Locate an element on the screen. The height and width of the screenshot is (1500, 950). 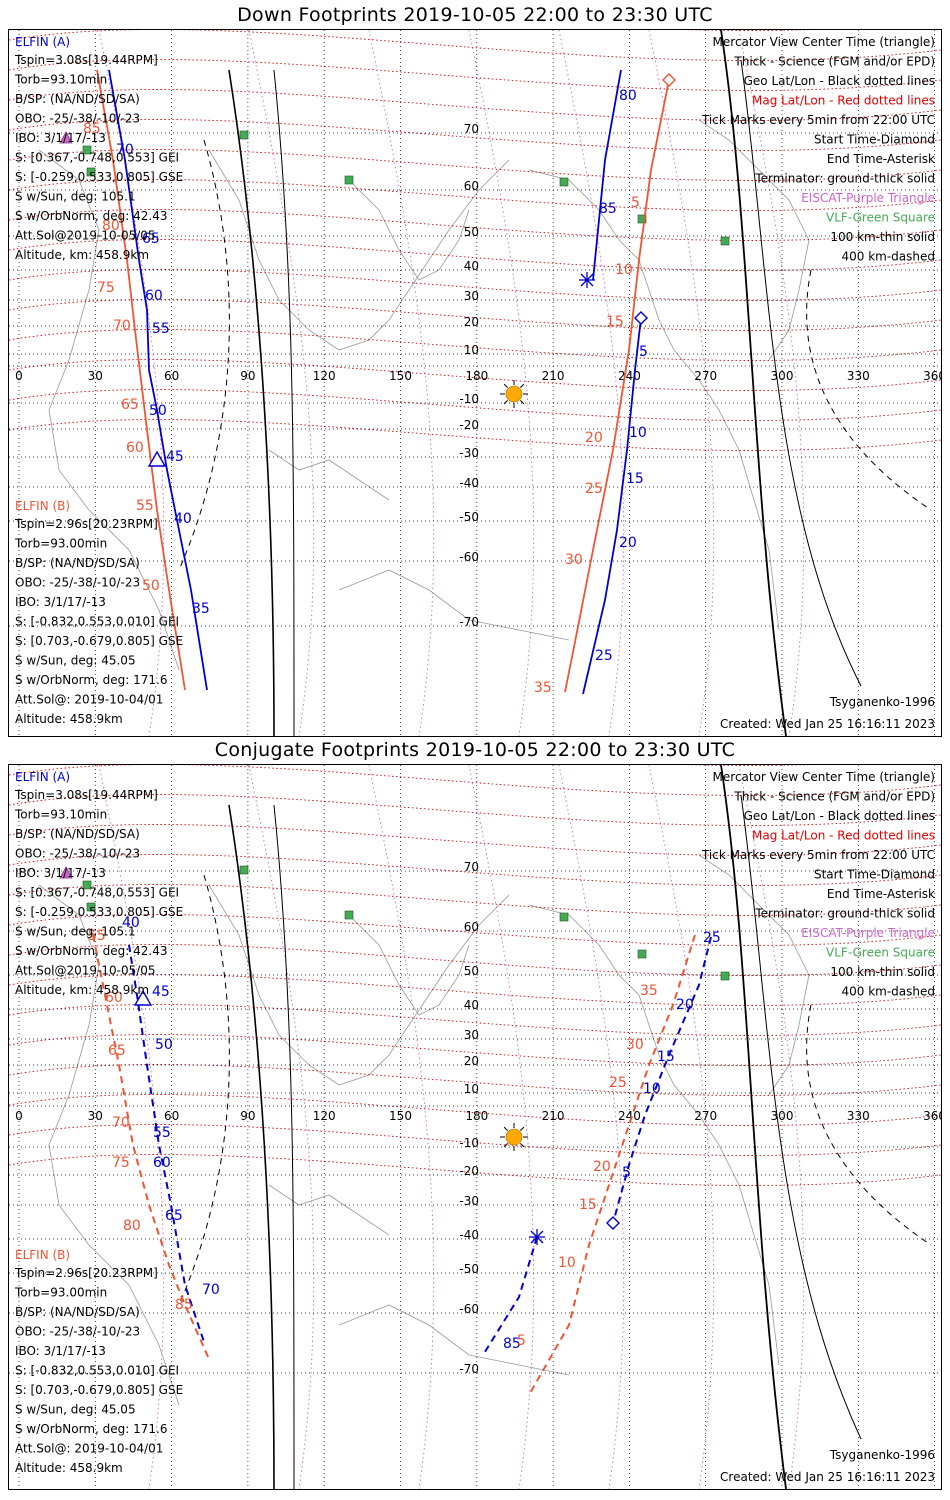
lon-tick-label: 60 is located at coordinates (171, 376).